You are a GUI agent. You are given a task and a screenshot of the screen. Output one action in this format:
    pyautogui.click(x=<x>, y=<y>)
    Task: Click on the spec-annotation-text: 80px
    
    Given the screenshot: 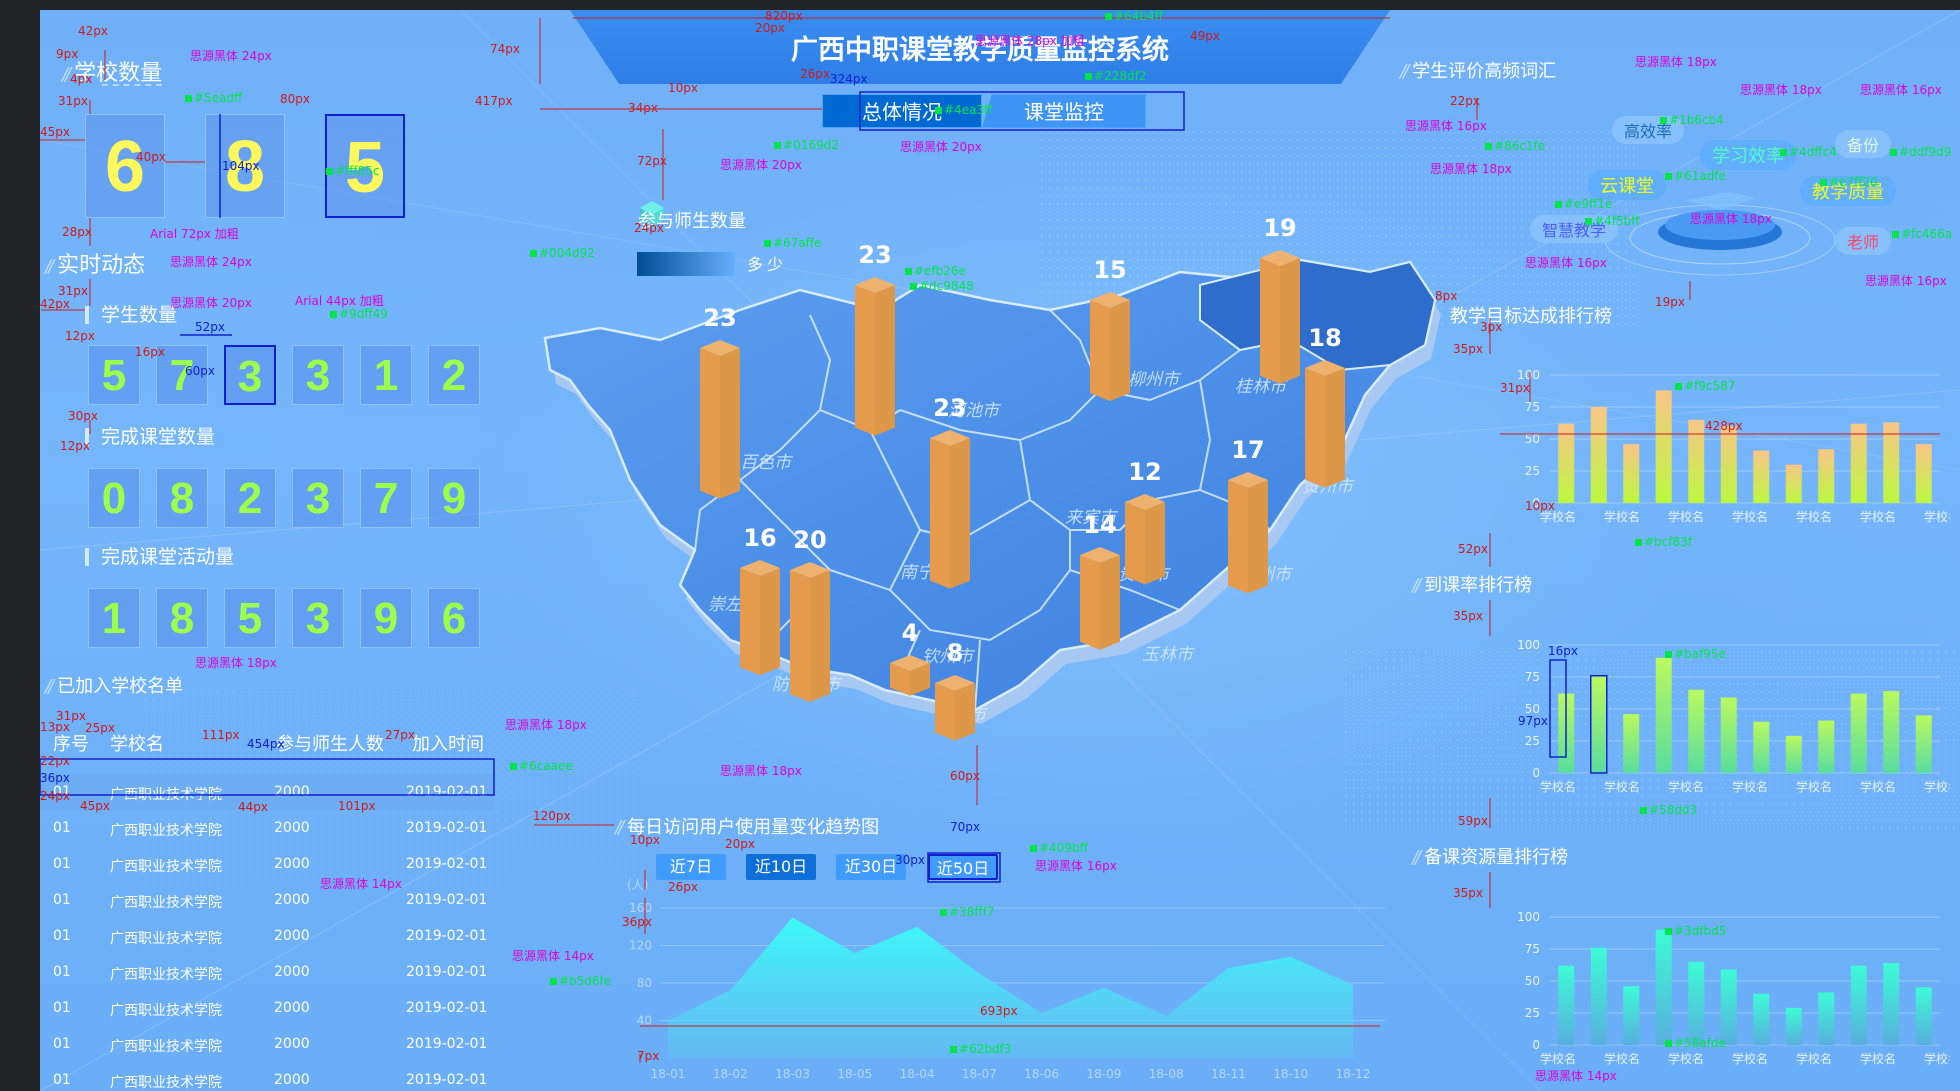 What is the action you would take?
    pyautogui.click(x=295, y=99)
    